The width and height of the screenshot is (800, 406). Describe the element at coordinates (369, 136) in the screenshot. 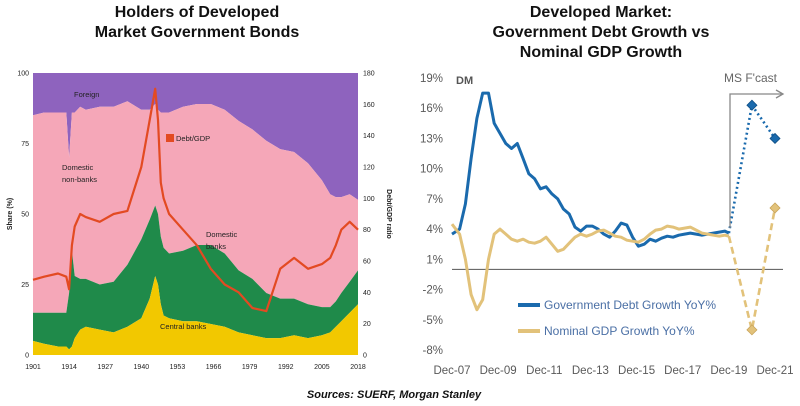

I see `right-y-tick-label: 140` at that location.